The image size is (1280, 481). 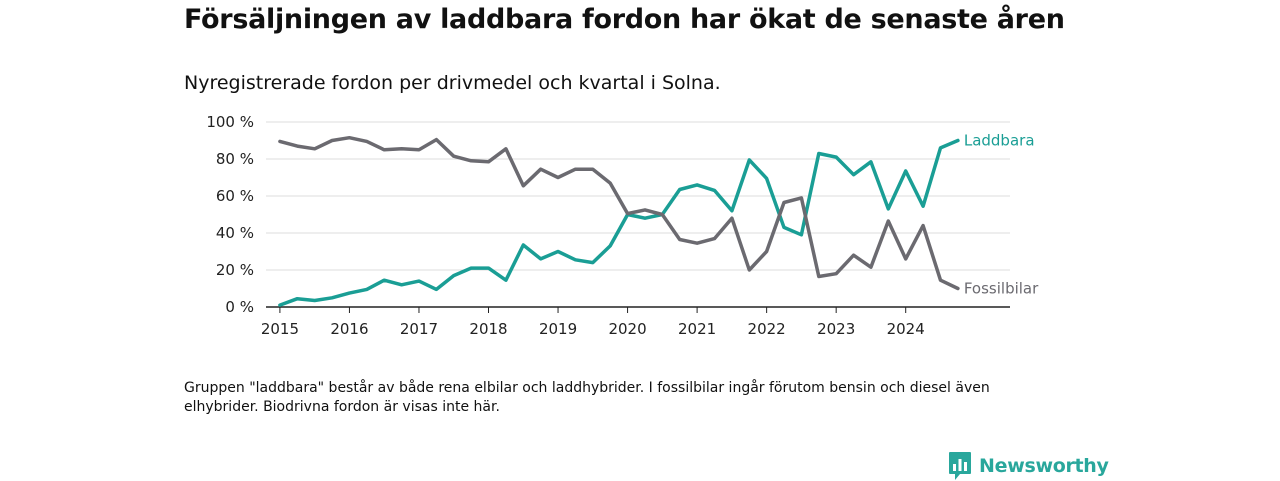 I want to click on x-tick-label: 2015, so click(x=280, y=329).